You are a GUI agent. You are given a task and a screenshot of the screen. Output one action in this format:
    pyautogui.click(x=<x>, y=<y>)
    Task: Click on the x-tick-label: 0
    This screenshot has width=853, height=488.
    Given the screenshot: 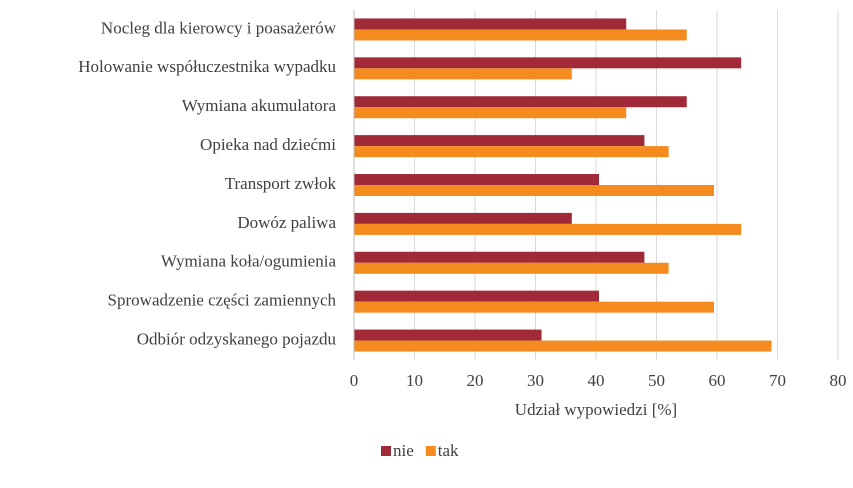 What is the action you would take?
    pyautogui.click(x=354, y=380)
    